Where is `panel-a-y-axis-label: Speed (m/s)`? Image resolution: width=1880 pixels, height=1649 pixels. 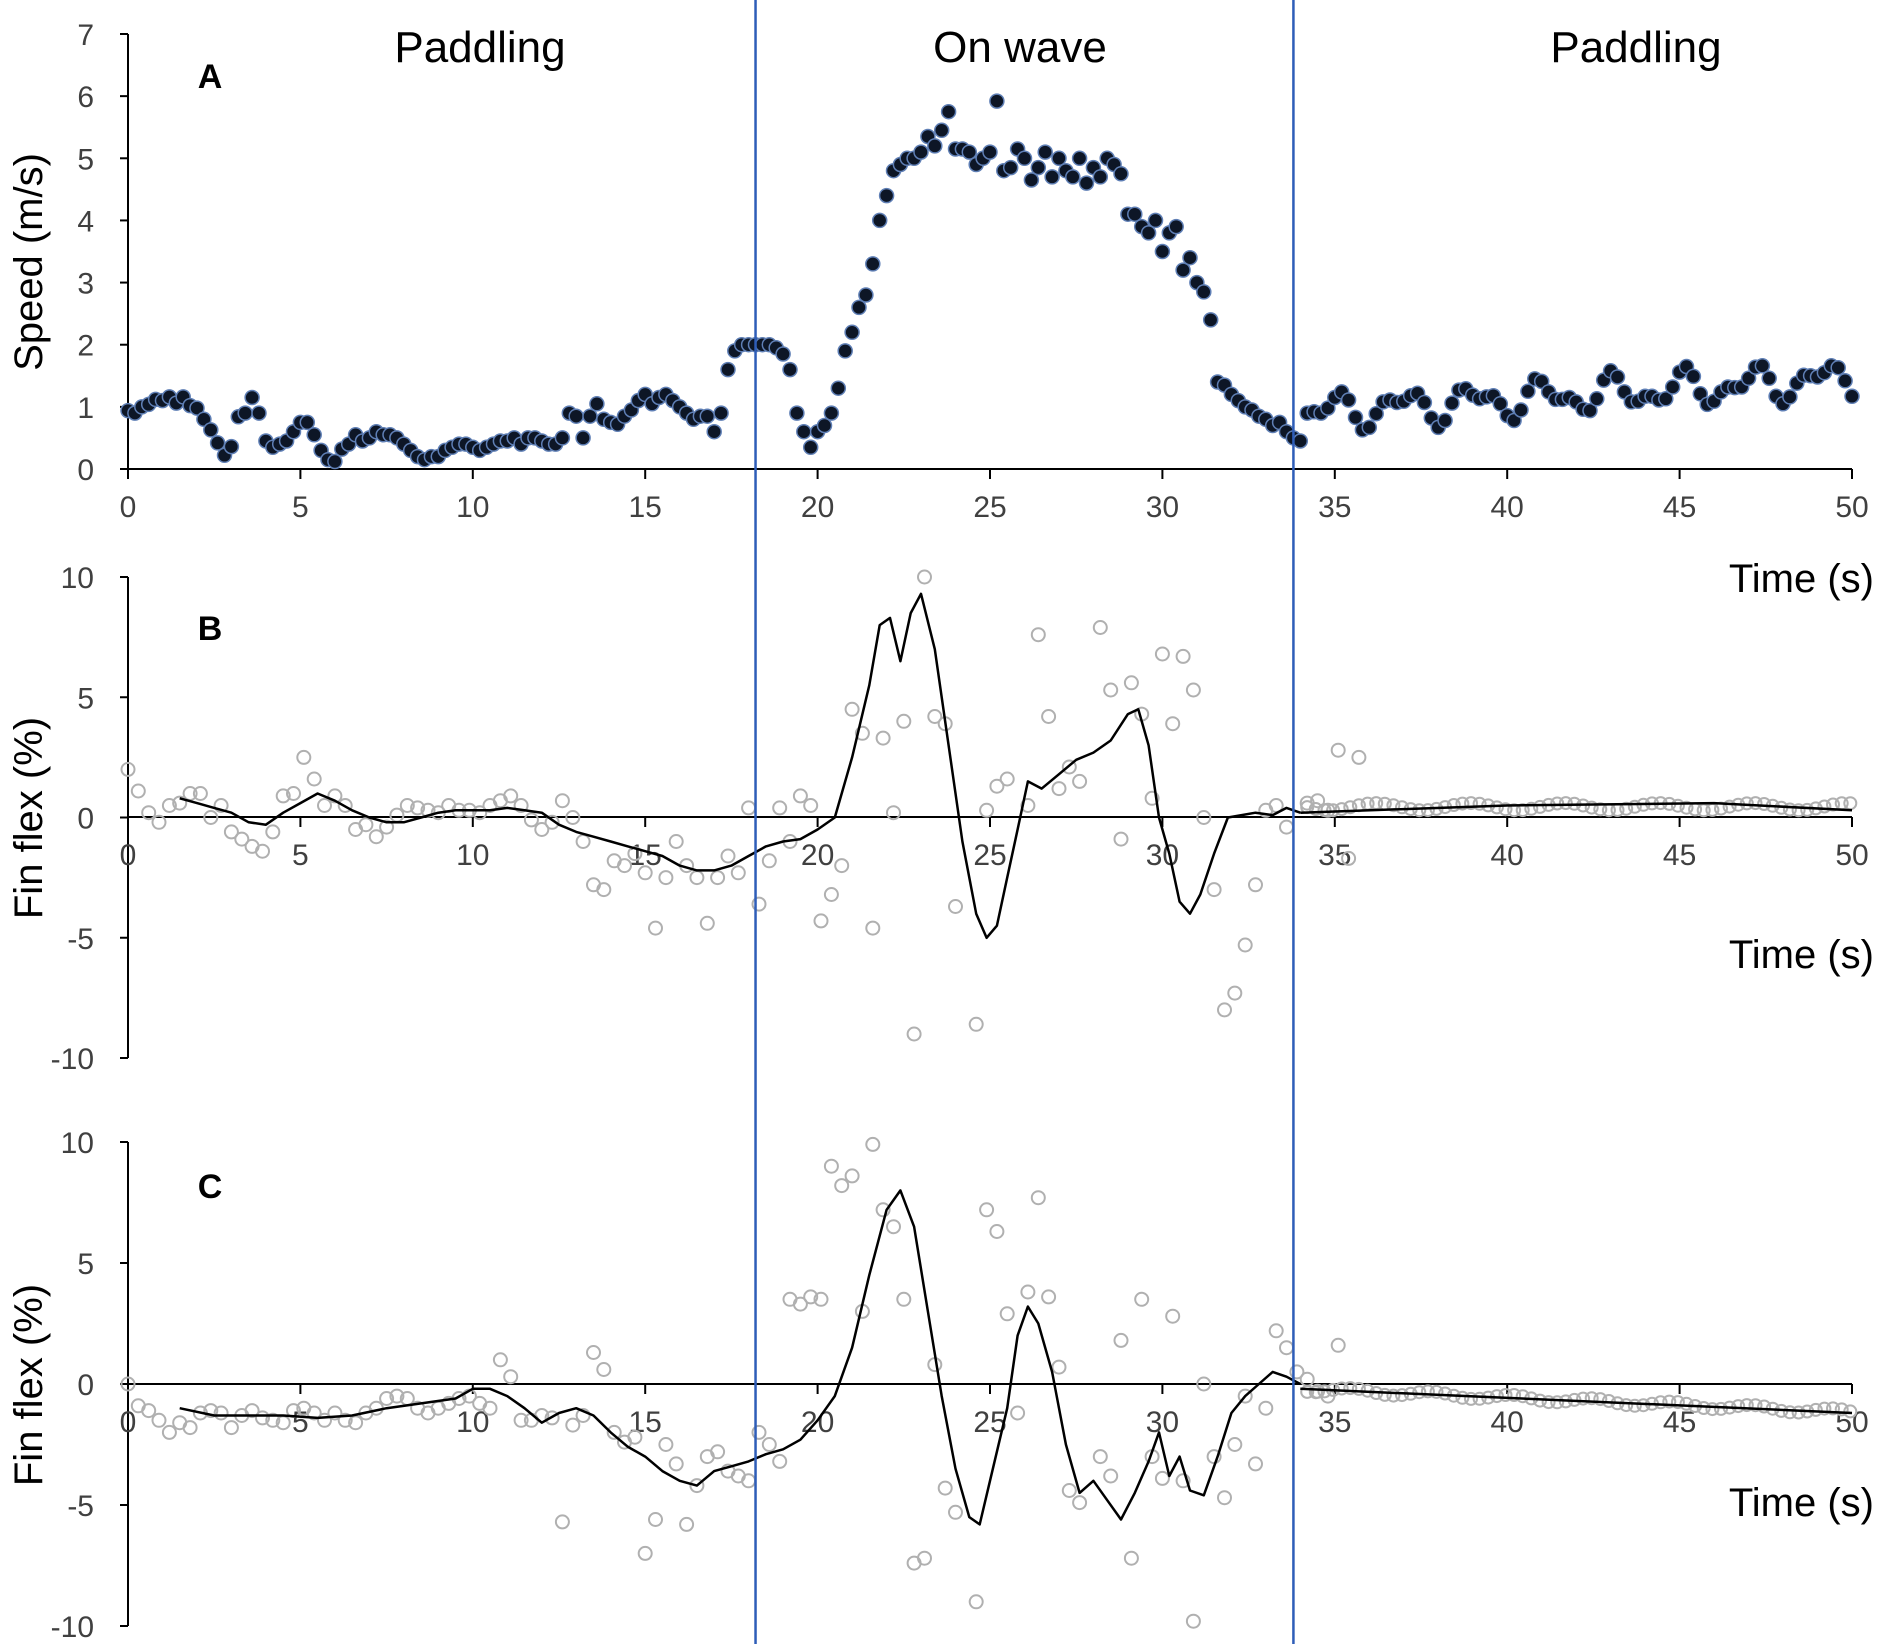 panel-a-y-axis-label: Speed (m/s) is located at coordinates (29, 262).